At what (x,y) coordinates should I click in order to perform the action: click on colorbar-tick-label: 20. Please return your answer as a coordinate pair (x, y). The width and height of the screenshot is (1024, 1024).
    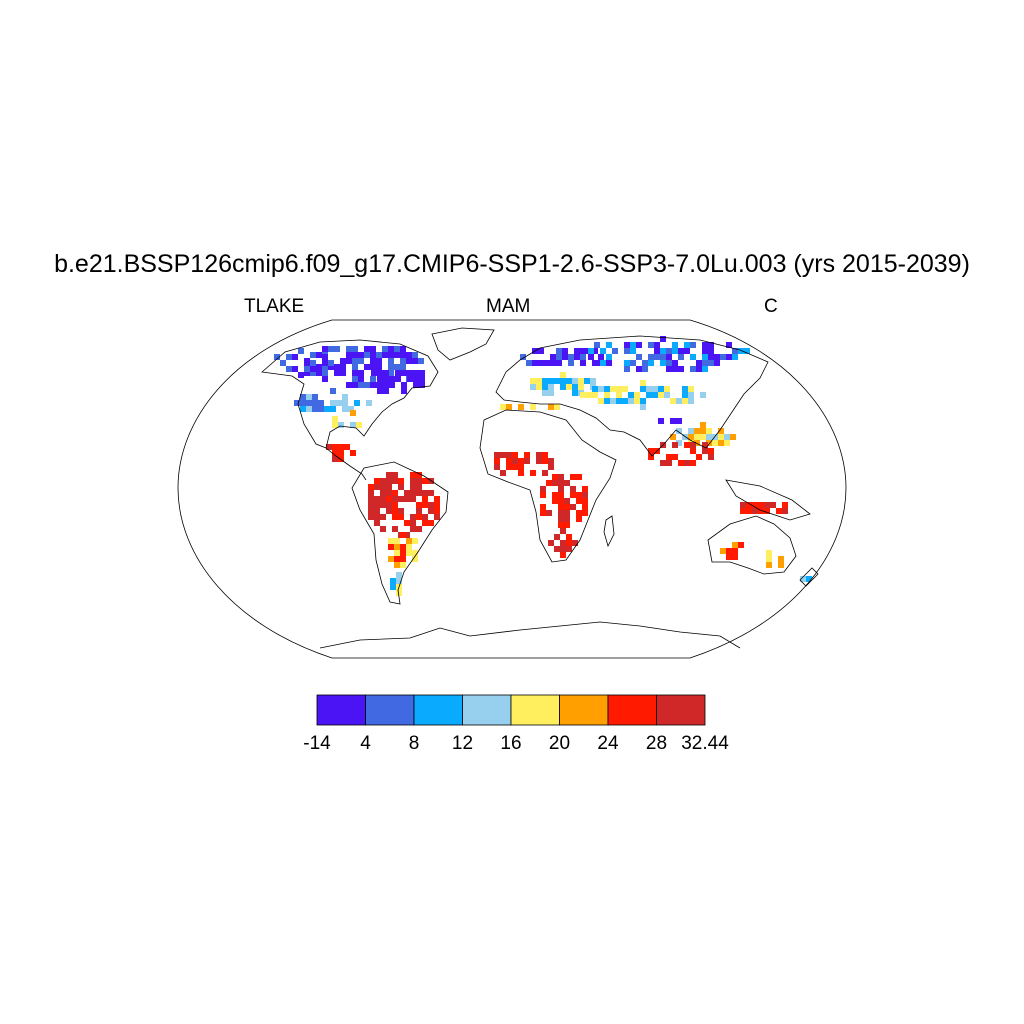
    Looking at the image, I should click on (559, 743).